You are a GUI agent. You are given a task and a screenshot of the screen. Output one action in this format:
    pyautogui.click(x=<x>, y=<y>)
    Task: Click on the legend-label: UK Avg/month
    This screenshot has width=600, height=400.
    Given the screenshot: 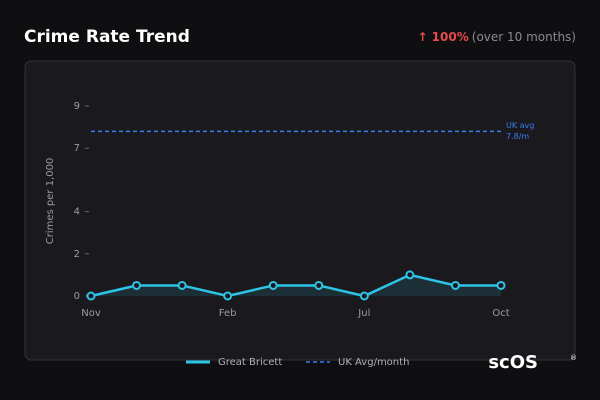 What is the action you would take?
    pyautogui.click(x=373, y=362)
    